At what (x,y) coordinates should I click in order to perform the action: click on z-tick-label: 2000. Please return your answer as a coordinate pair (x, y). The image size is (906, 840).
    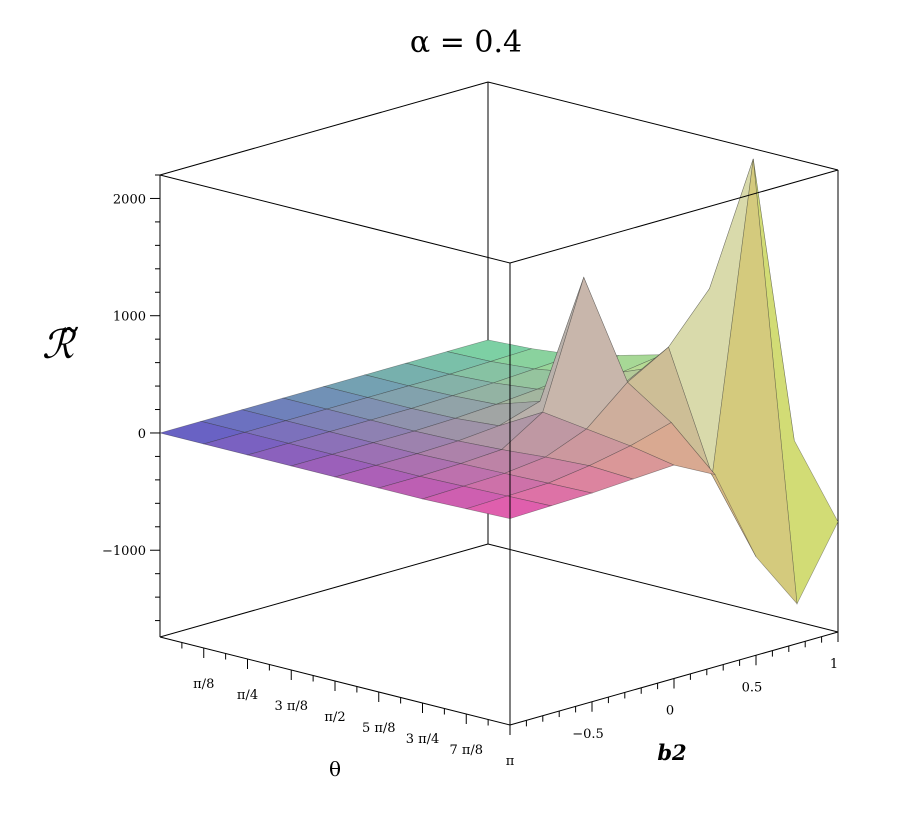
    Looking at the image, I should click on (129, 199).